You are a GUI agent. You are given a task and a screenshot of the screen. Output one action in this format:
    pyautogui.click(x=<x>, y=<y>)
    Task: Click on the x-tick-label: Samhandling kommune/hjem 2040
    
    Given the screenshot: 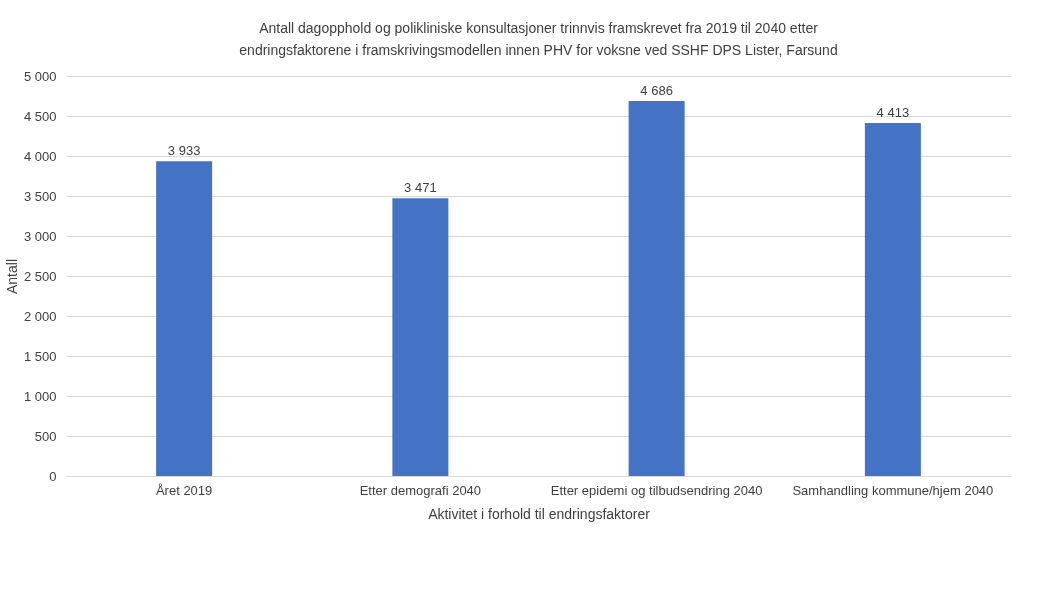 What is the action you would take?
    pyautogui.click(x=893, y=490)
    